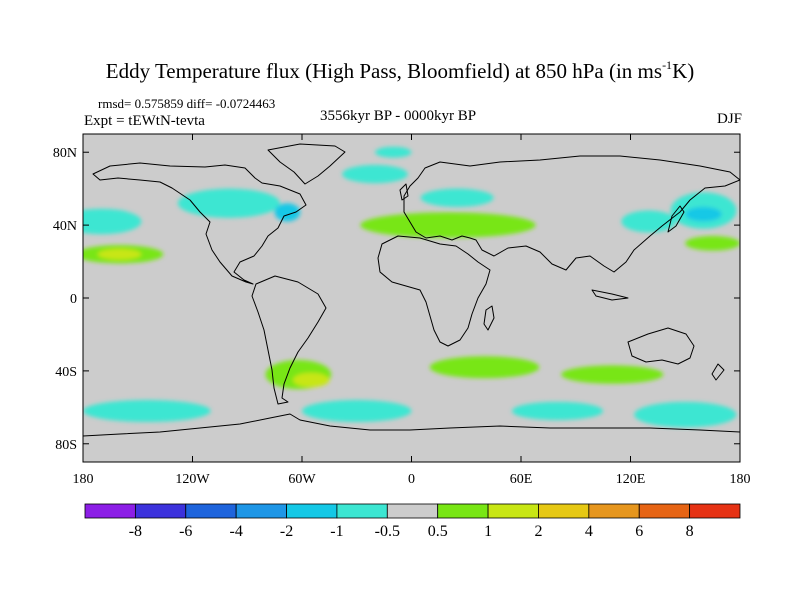 This screenshot has height=600, width=800. What do you see at coordinates (729, 119) in the screenshot?
I see `season-label: DJF` at bounding box center [729, 119].